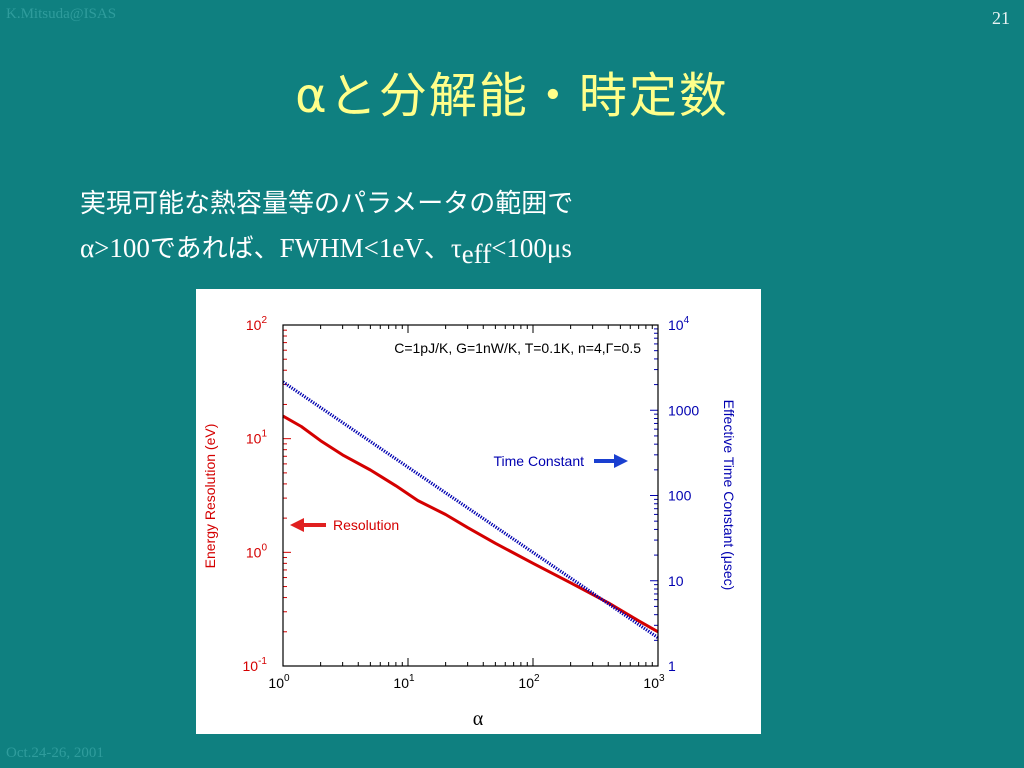  What do you see at coordinates (257, 324) in the screenshot?
I see `y-left-tick-label: 10²` at bounding box center [257, 324].